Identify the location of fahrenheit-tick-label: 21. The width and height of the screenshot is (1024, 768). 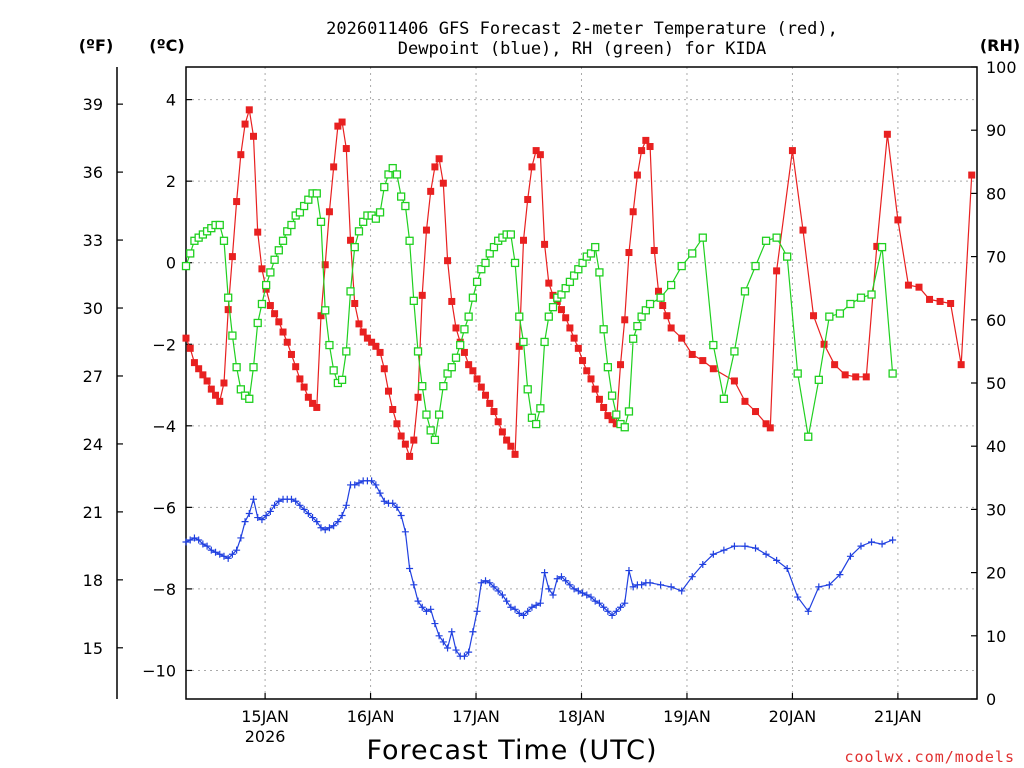
(93, 512).